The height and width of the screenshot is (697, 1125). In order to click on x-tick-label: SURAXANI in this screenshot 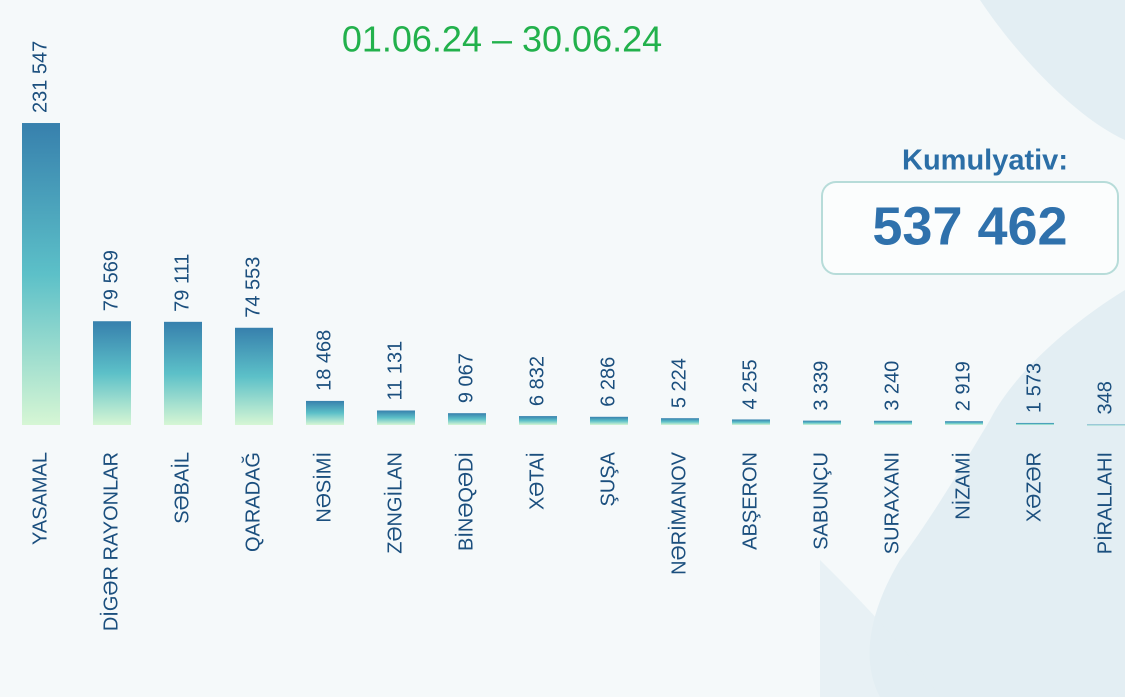, I will do `click(892, 503)`.